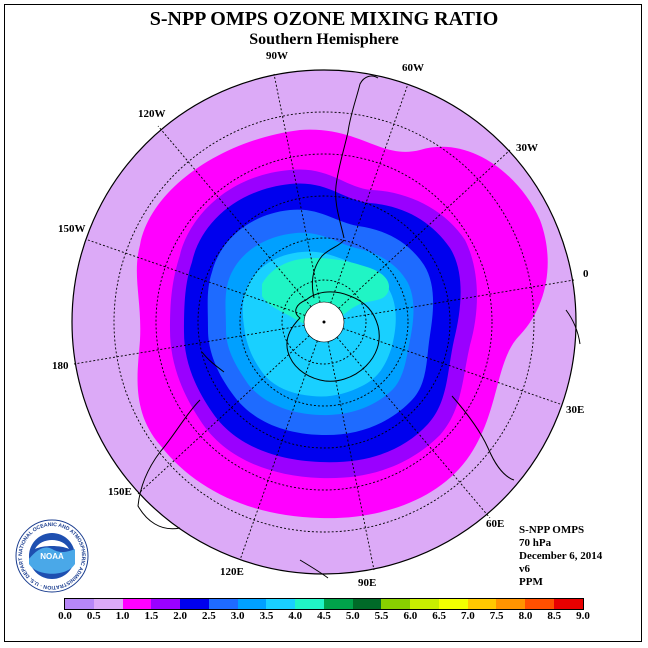  What do you see at coordinates (213, 362) in the screenshot?
I see `new-zealand` at bounding box center [213, 362].